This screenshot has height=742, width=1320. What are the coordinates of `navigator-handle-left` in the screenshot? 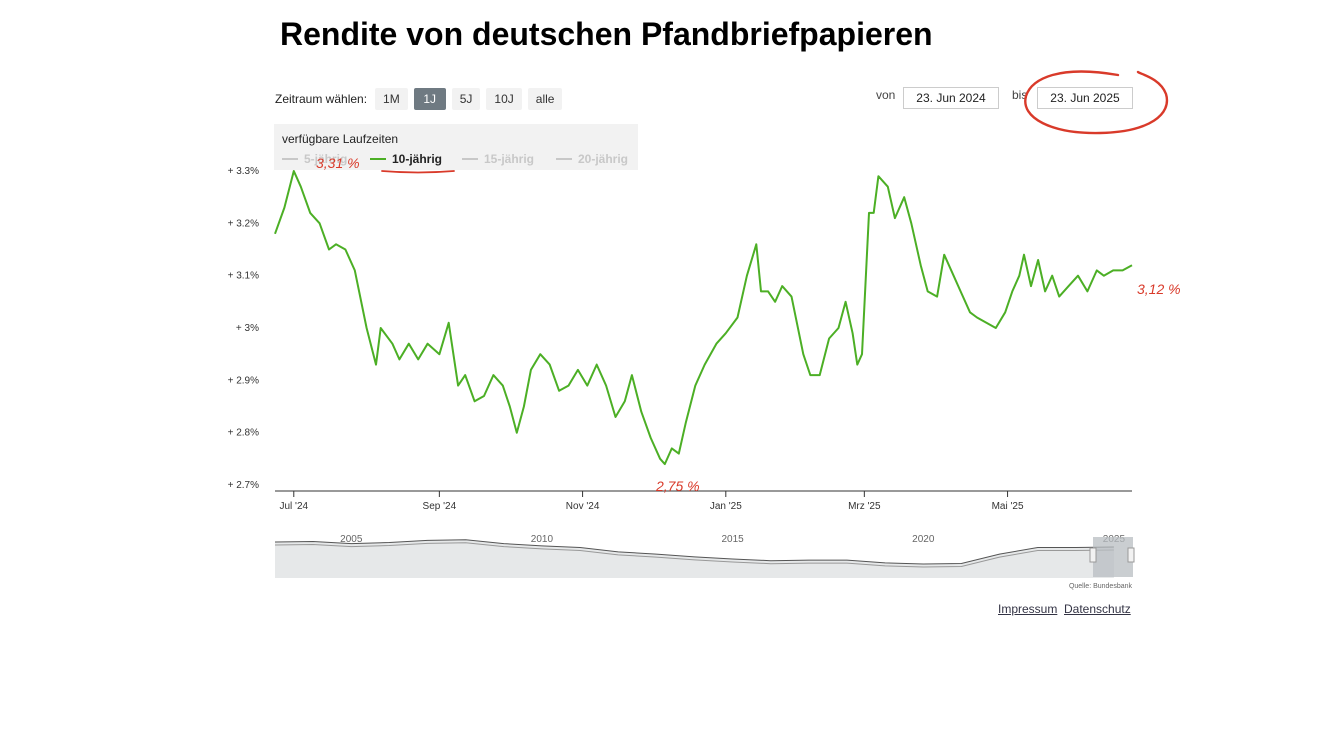 It's located at (1093, 555).